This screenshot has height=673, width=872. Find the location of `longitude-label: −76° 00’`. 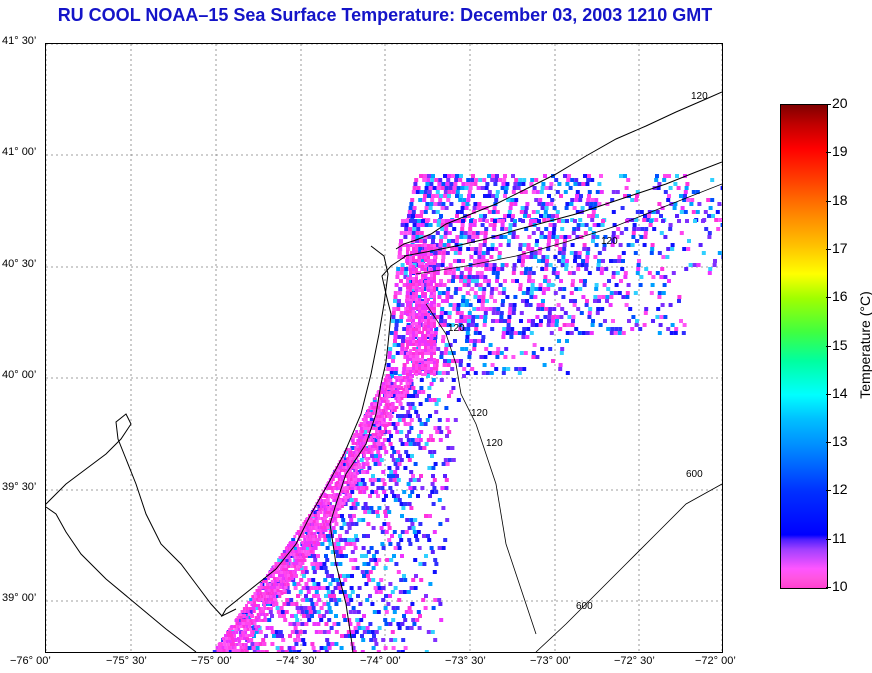

longitude-label: −76° 00’ is located at coordinates (30, 661).